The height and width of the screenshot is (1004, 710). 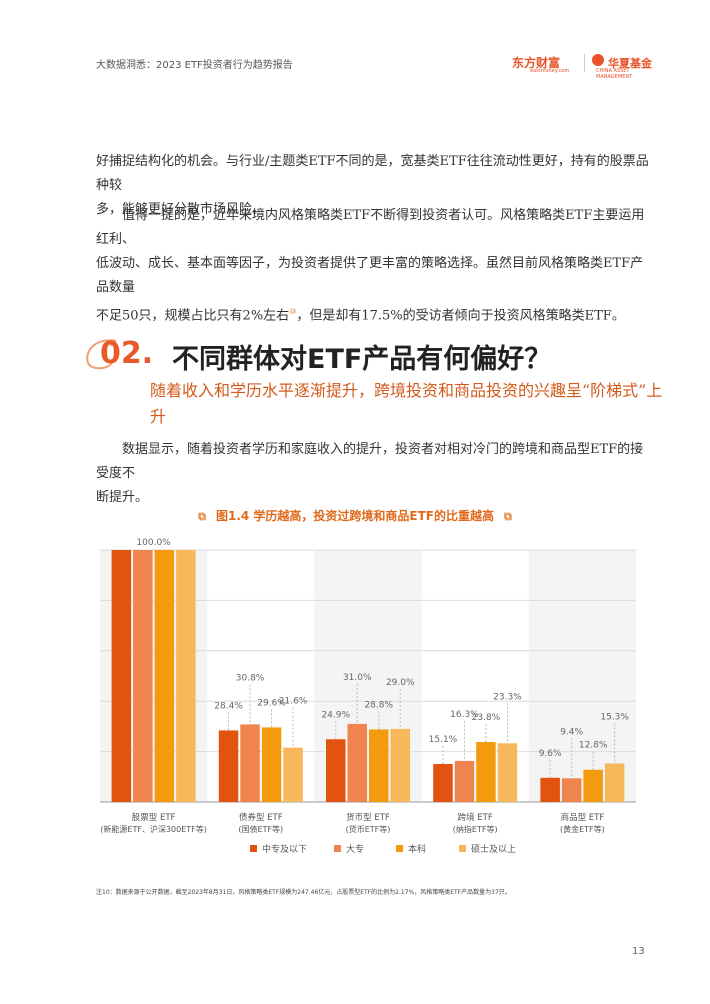 What do you see at coordinates (464, 715) in the screenshot?
I see `data-label: 16.3%` at bounding box center [464, 715].